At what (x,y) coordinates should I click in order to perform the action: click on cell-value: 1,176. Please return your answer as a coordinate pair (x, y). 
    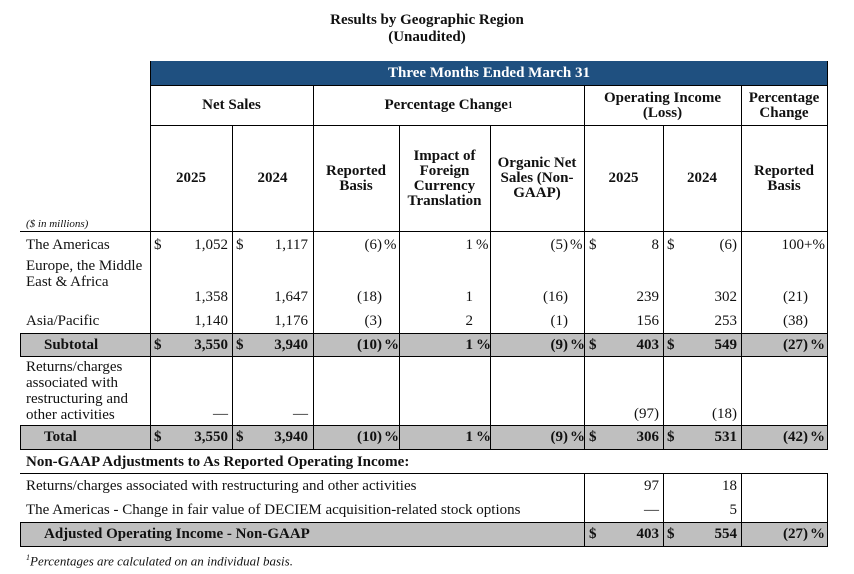
    Looking at the image, I should click on (291, 321).